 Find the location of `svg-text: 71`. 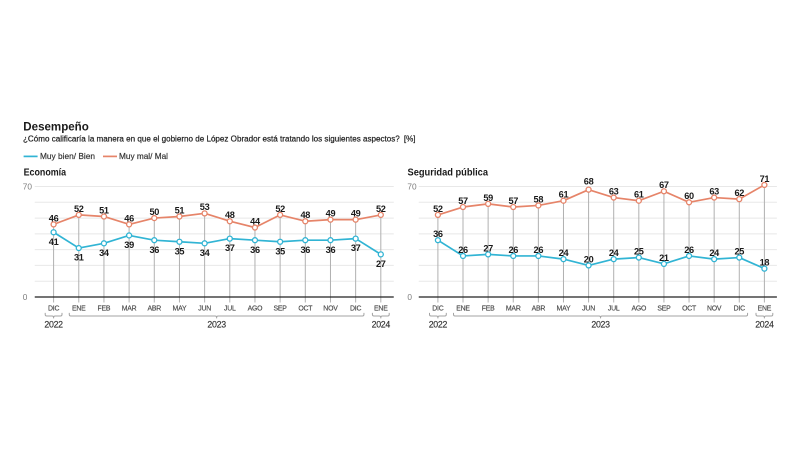

svg-text: 71 is located at coordinates (765, 179).